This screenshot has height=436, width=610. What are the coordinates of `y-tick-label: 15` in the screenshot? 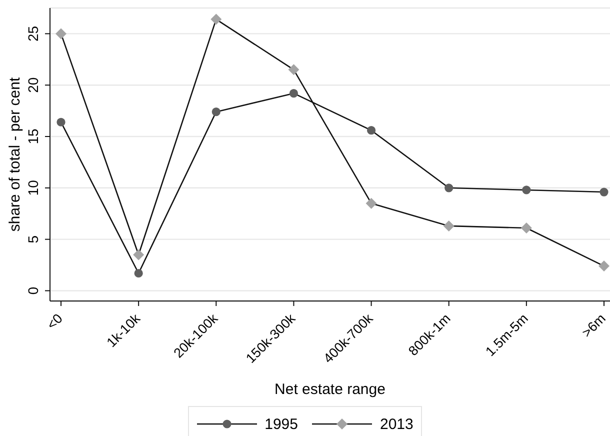 It's located at (33, 136).